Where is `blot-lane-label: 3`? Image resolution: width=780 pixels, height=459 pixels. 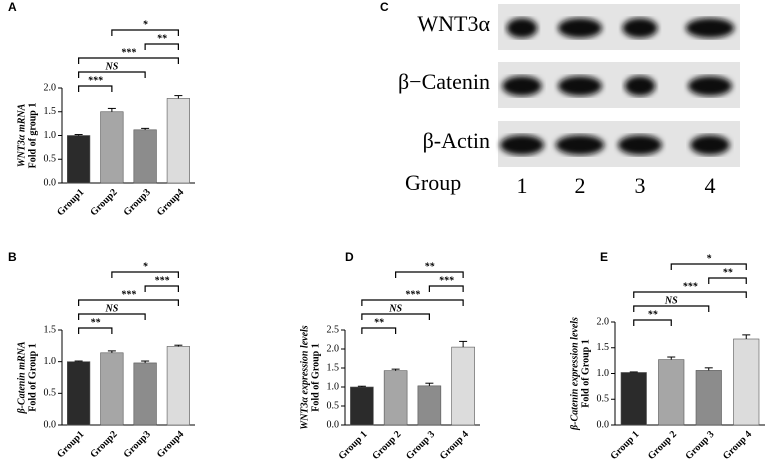
blot-lane-label: 3 is located at coordinates (640, 185).